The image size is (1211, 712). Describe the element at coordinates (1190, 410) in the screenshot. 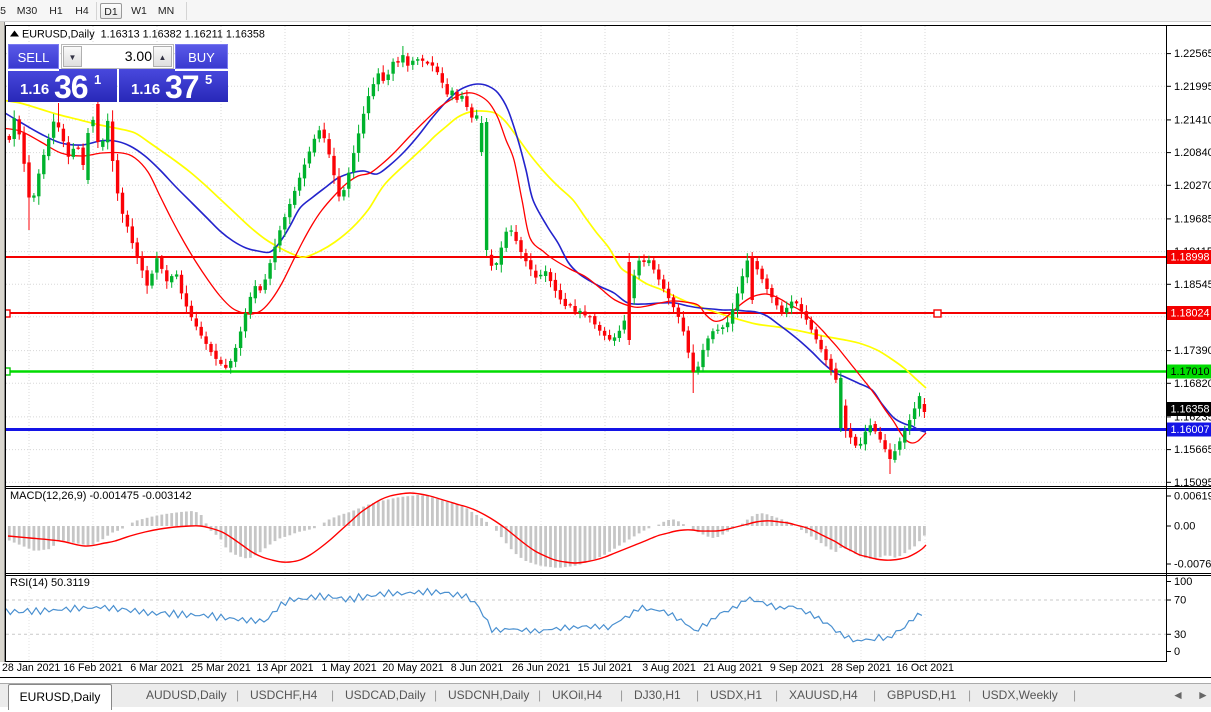

I see `svg-text: 1.16358` at that location.